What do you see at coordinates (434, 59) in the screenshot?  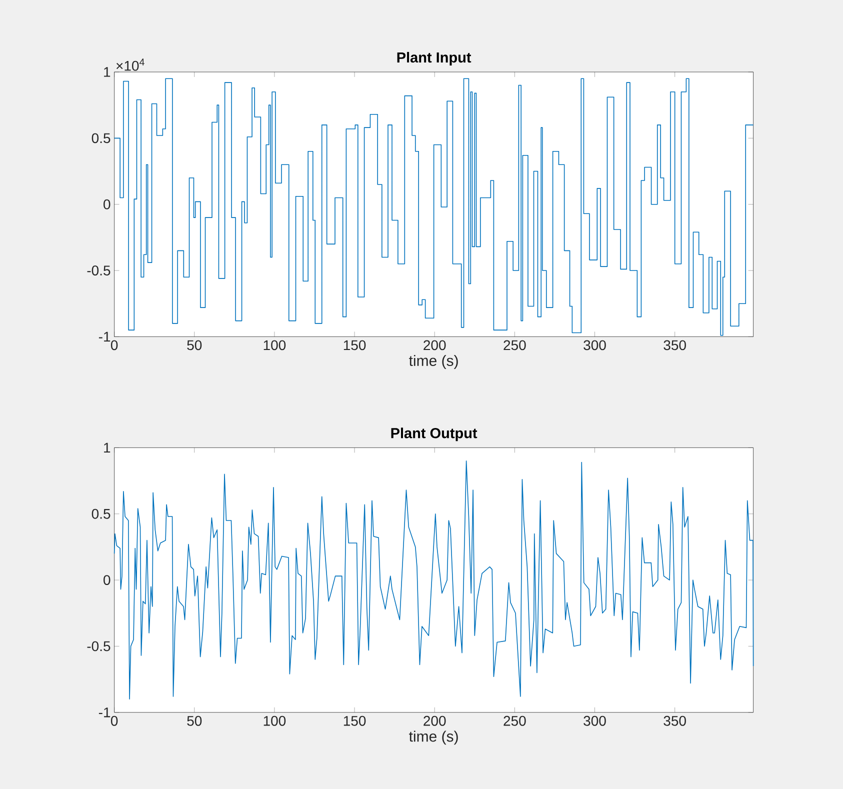 I see `chart-title: Plant Input` at bounding box center [434, 59].